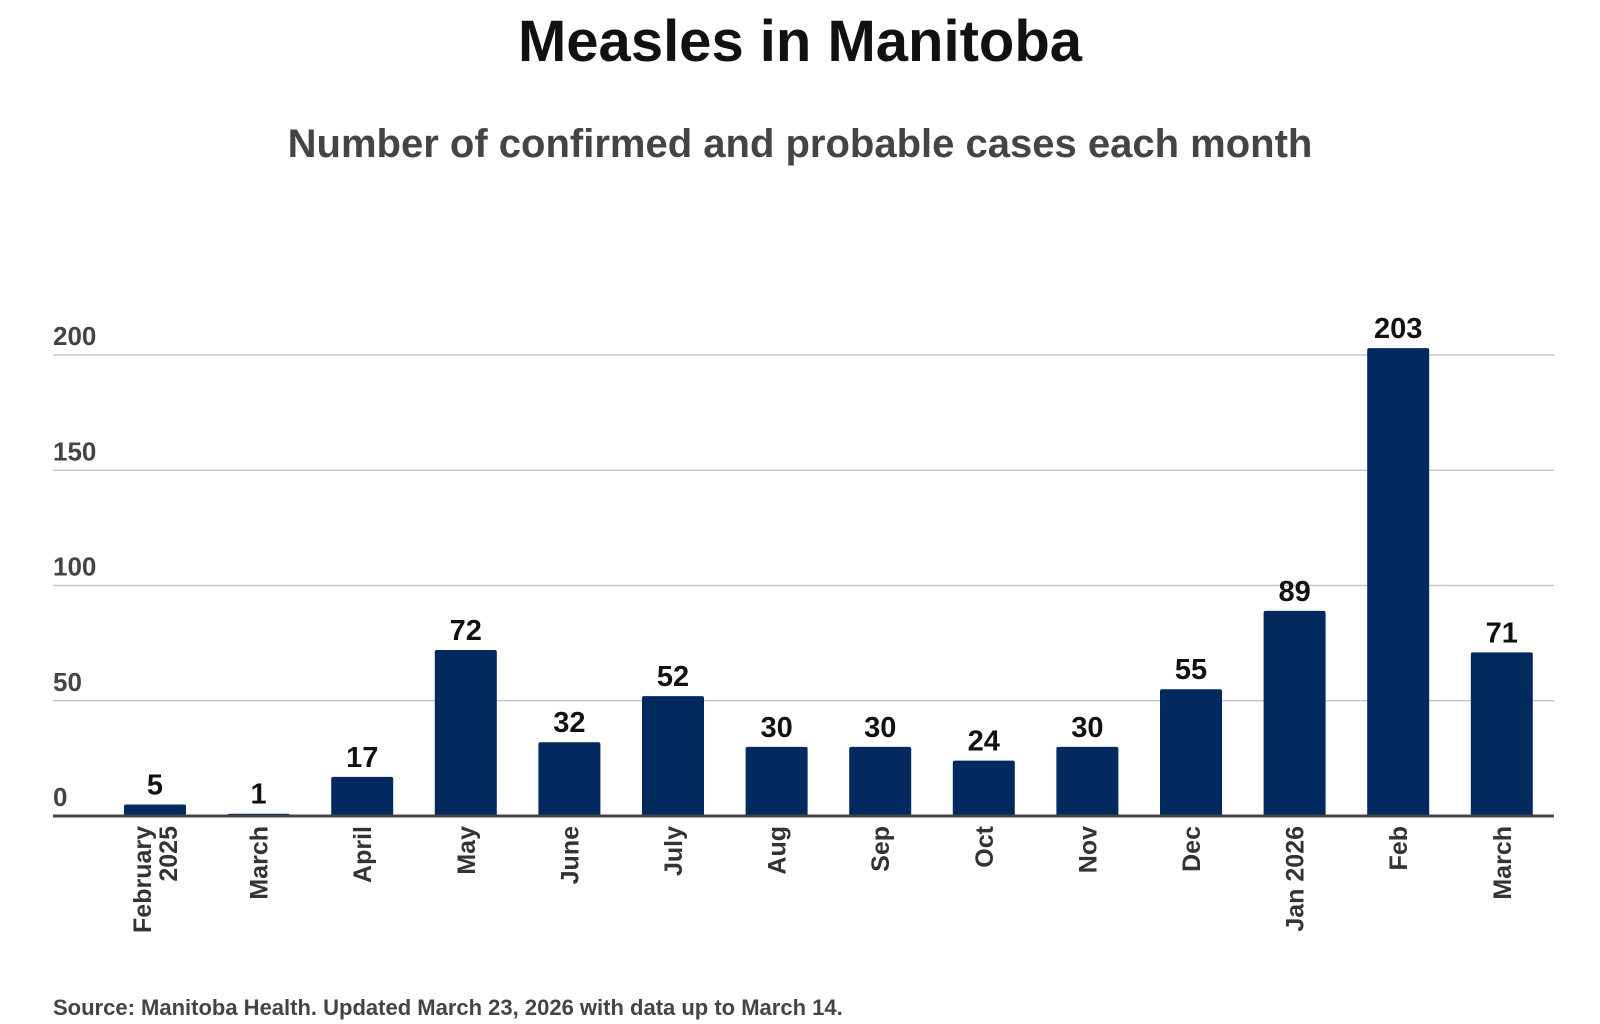 The width and height of the screenshot is (1600, 1024). I want to click on y-tick-label: 100, so click(74, 567).